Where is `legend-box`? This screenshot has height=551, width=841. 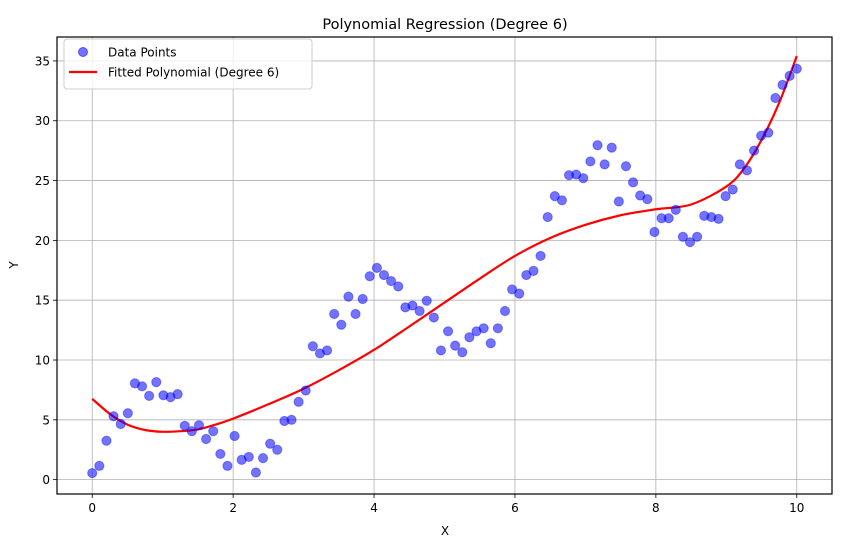
legend-box is located at coordinates (188, 64).